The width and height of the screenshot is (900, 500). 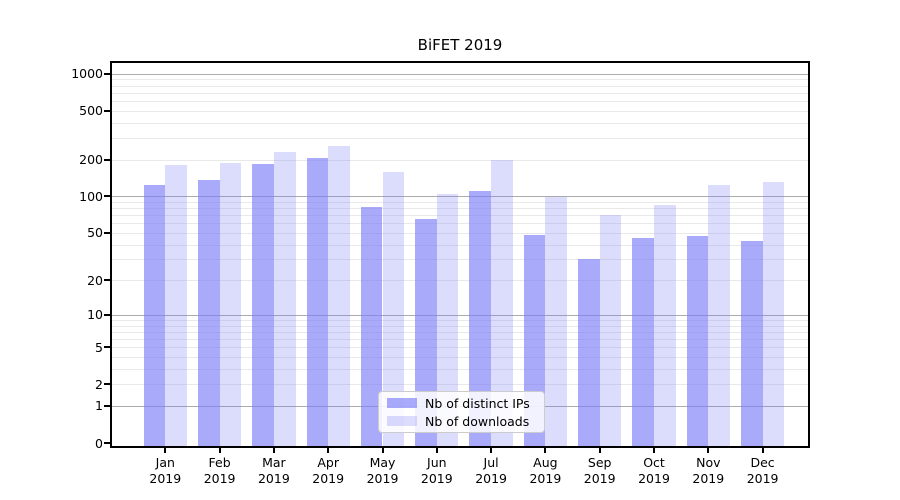 What do you see at coordinates (230, 304) in the screenshot?
I see `bar-nb-of-downloads-feb` at bounding box center [230, 304].